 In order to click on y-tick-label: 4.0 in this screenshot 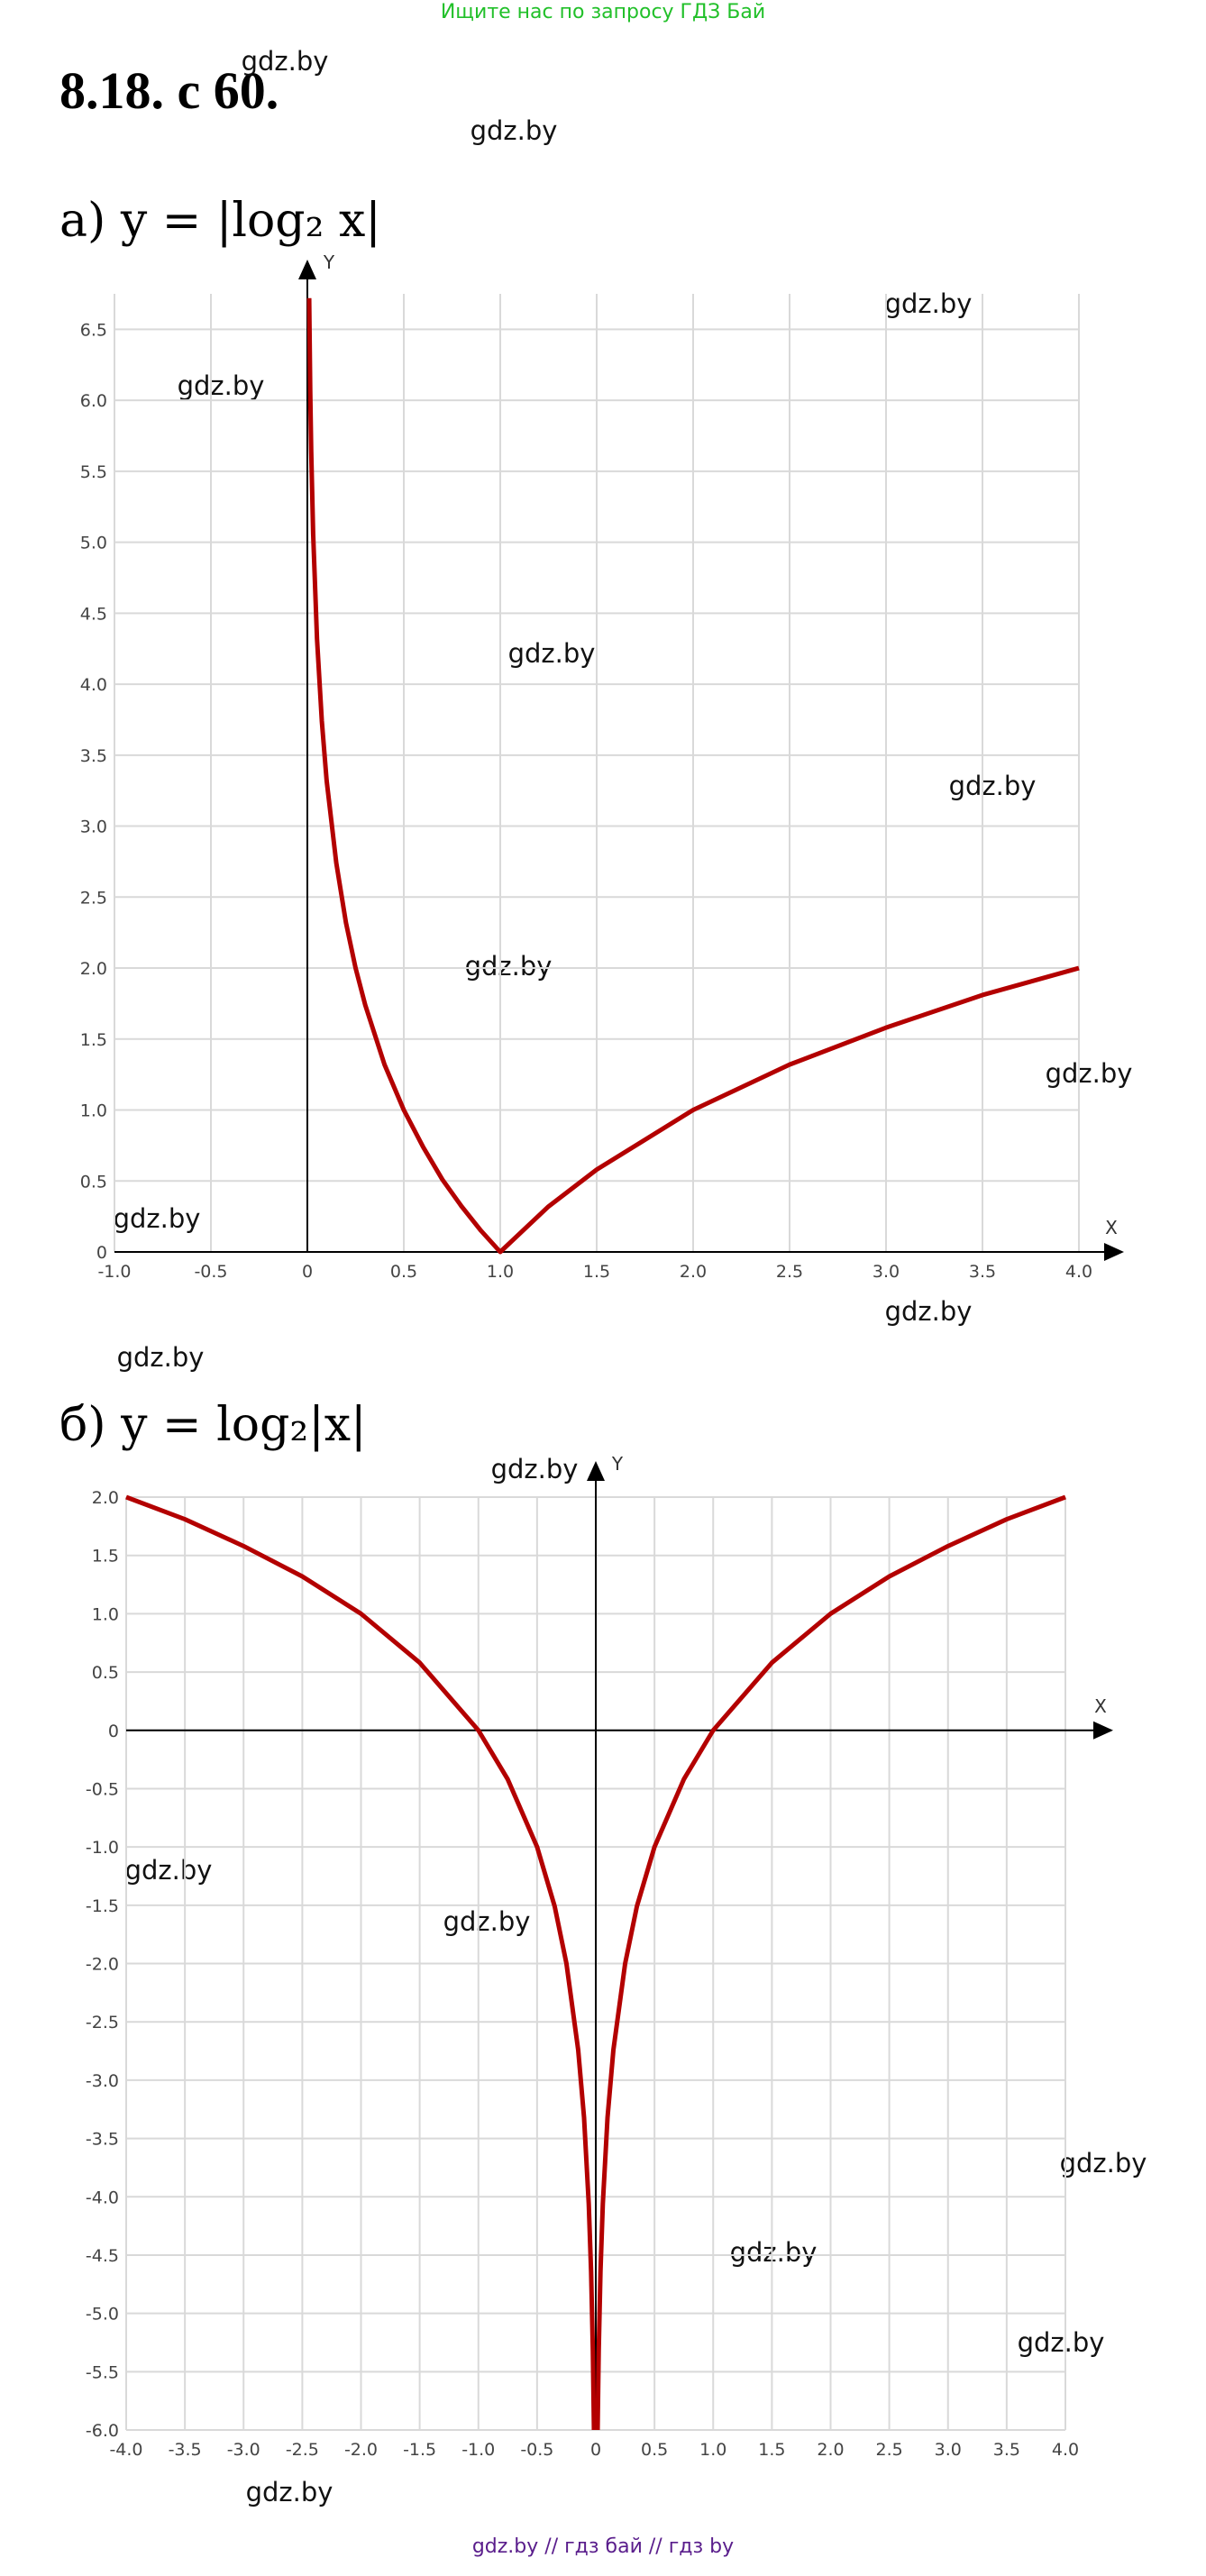, I will do `click(93, 685)`.